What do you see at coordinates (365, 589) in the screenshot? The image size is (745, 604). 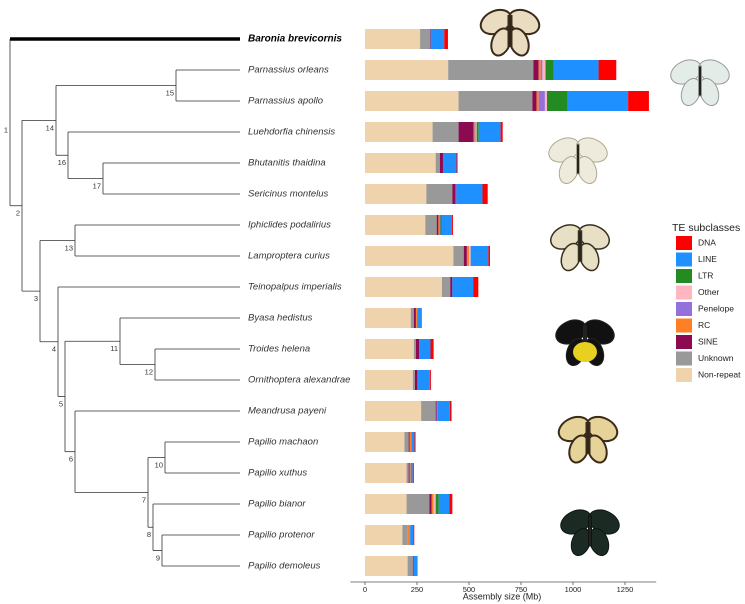 I see `x-tick-label: 0` at bounding box center [365, 589].